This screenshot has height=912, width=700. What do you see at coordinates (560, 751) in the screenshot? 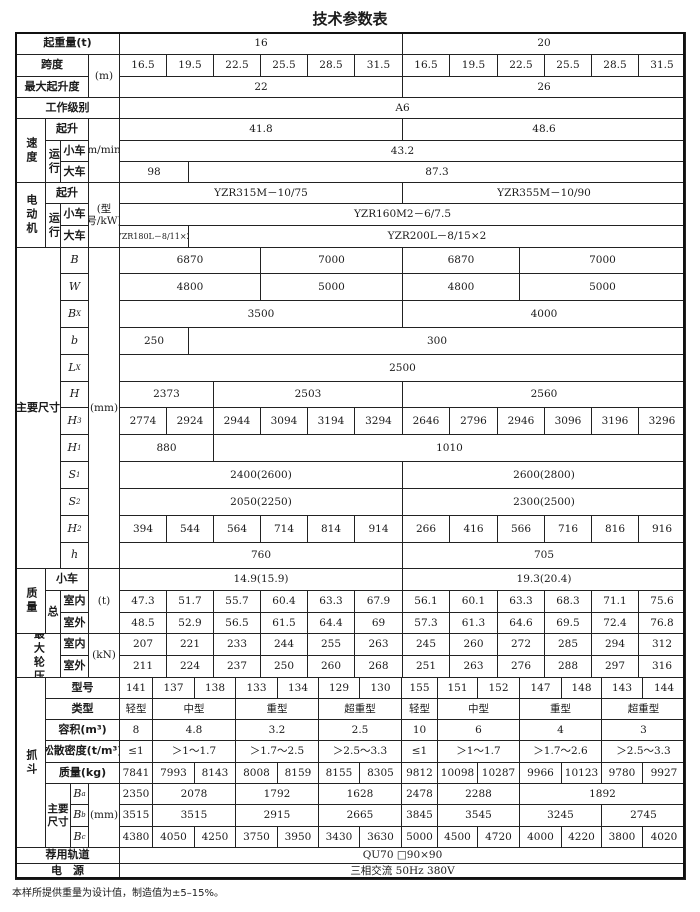
I see `grab-densities-value: ＞1.7～2.6` at bounding box center [560, 751].